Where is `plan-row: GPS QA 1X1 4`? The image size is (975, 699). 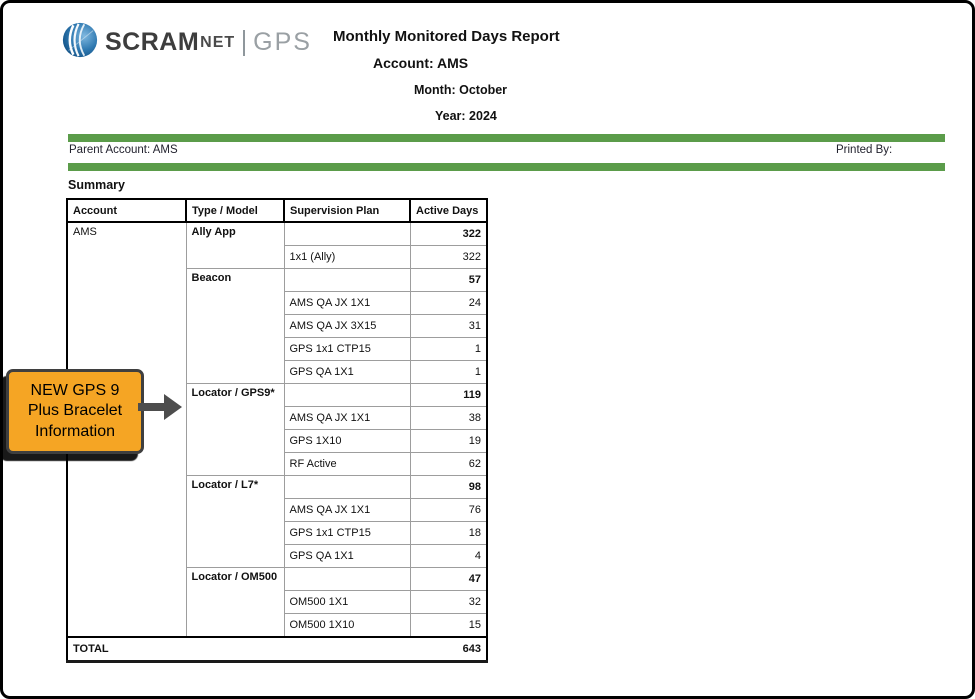
plan-row: GPS QA 1X1 4 is located at coordinates (277, 556).